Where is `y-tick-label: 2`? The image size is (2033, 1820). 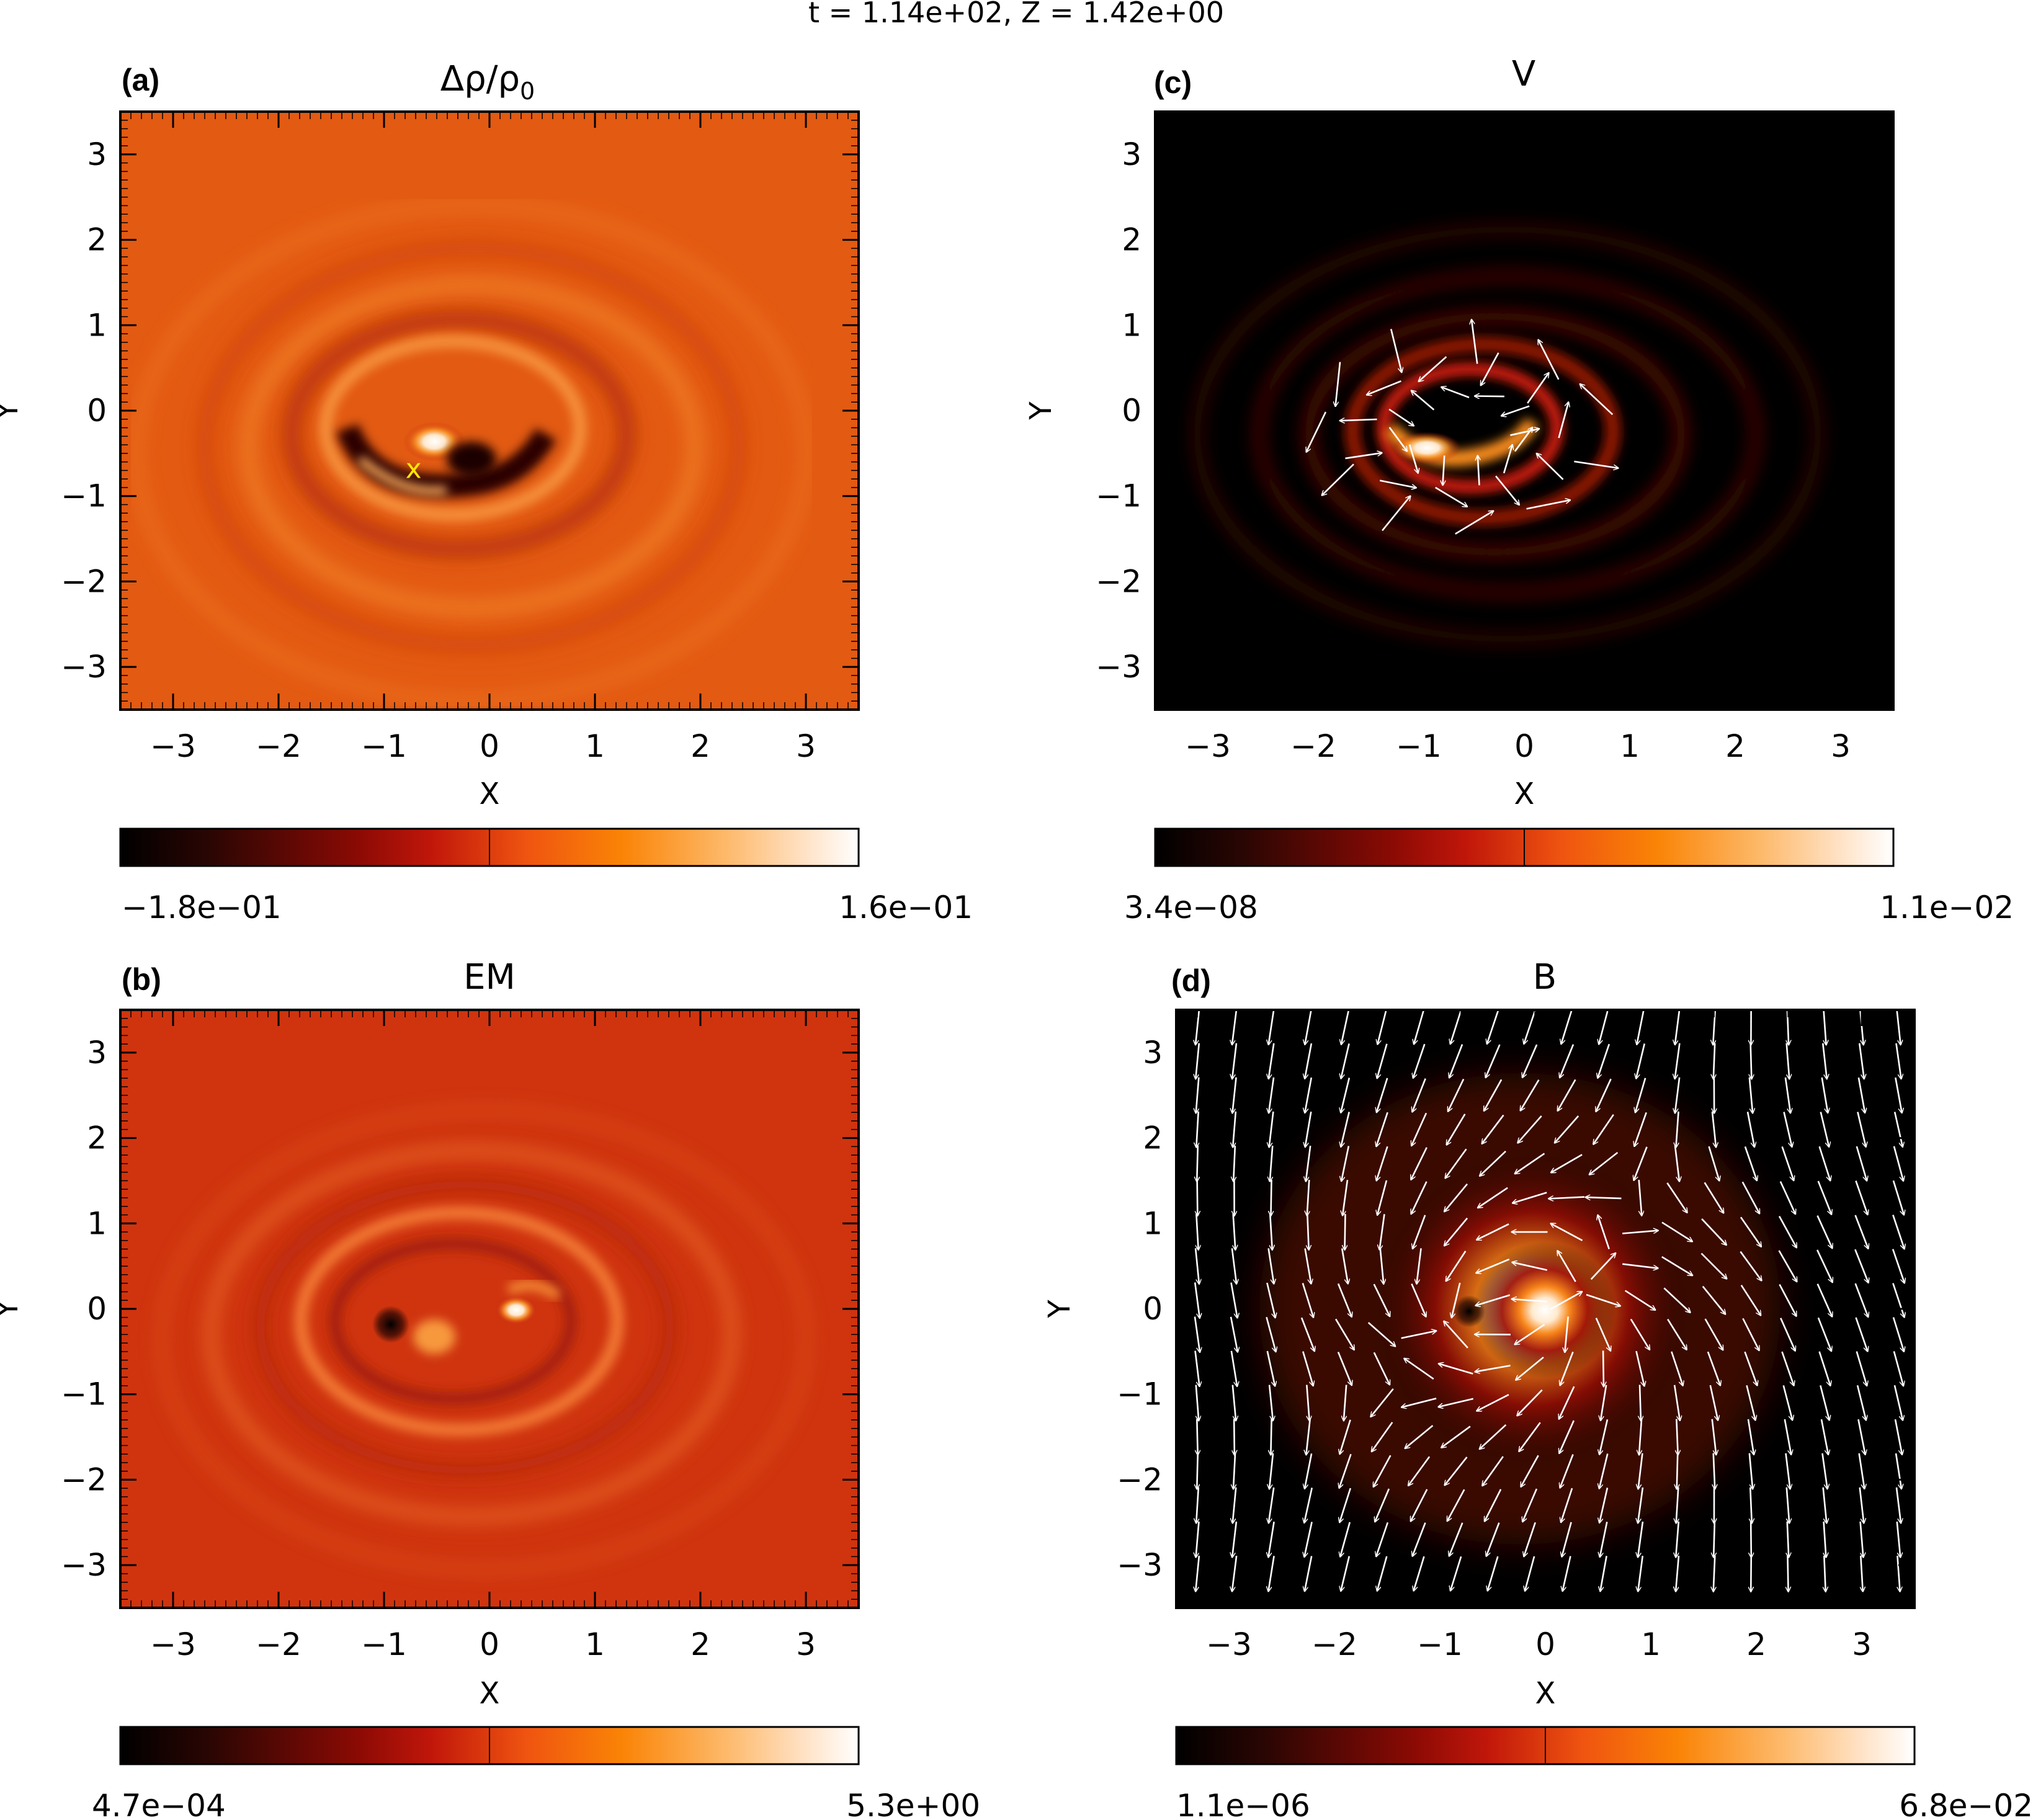
y-tick-label: 2 is located at coordinates (1153, 1138).